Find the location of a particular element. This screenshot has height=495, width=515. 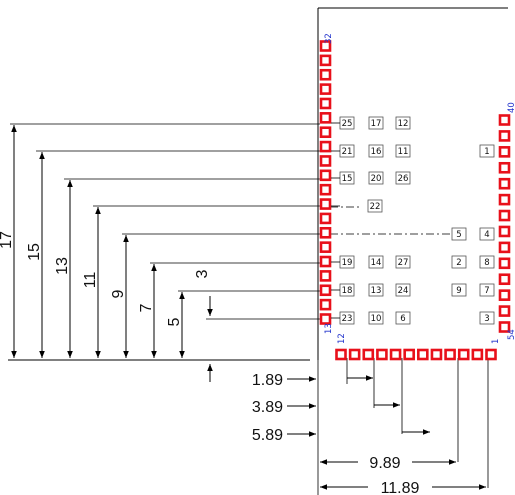

pad-label-box: 17 is located at coordinates (376, 123).